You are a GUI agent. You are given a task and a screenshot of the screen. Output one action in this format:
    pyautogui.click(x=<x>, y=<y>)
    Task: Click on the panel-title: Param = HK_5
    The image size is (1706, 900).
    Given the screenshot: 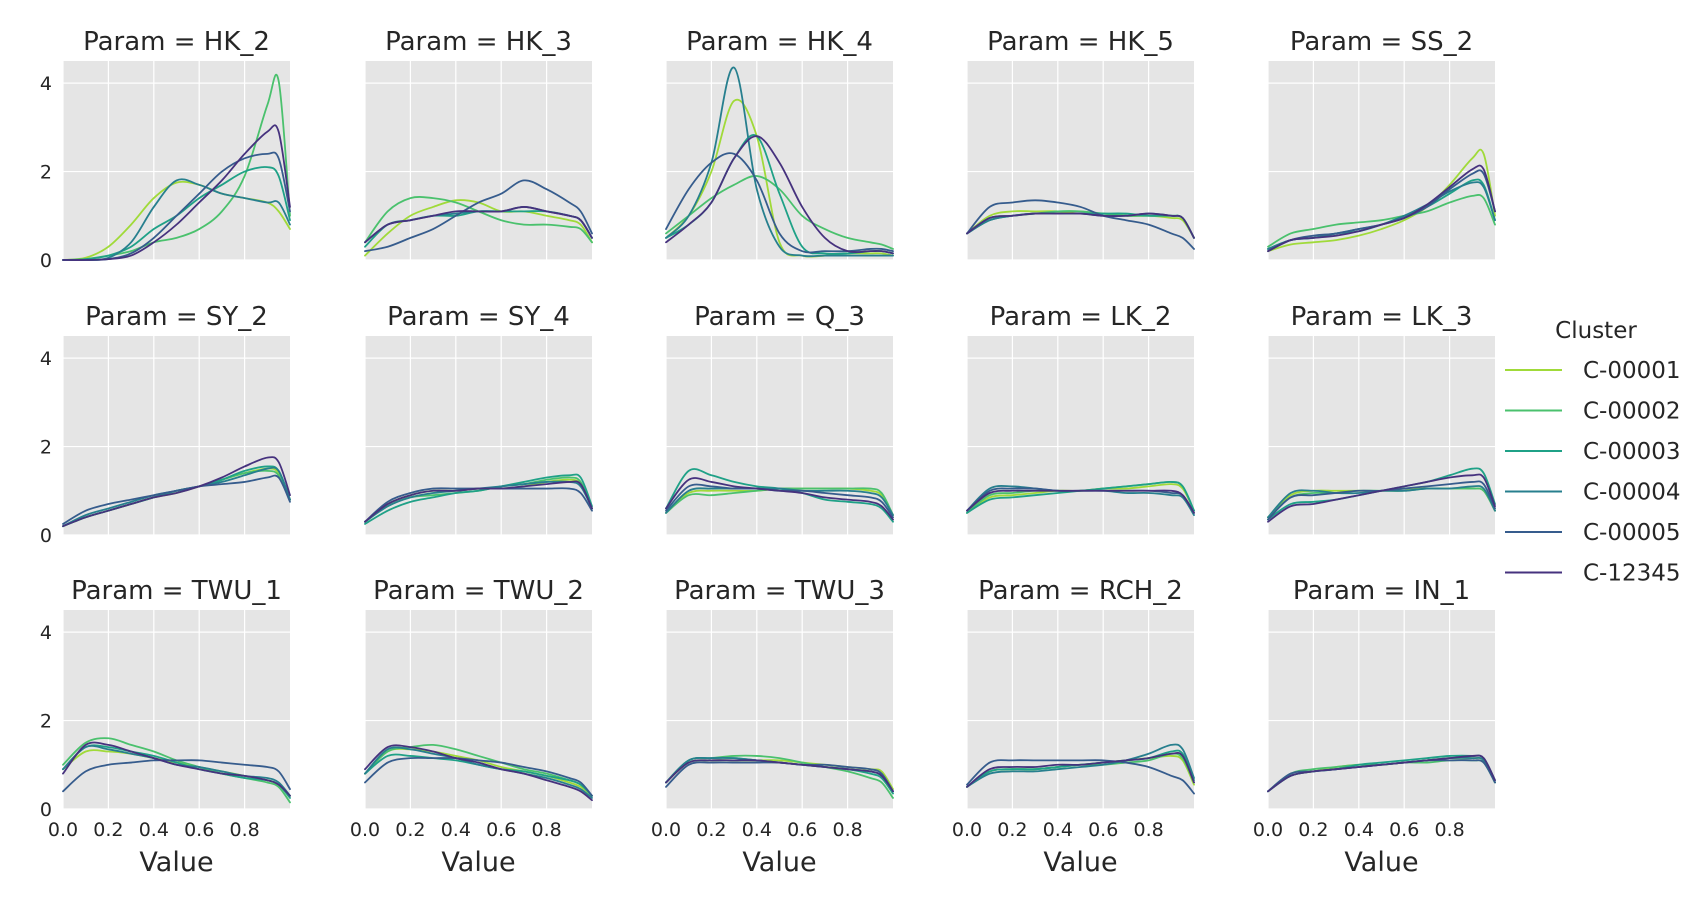 What is the action you would take?
    pyautogui.click(x=1080, y=42)
    